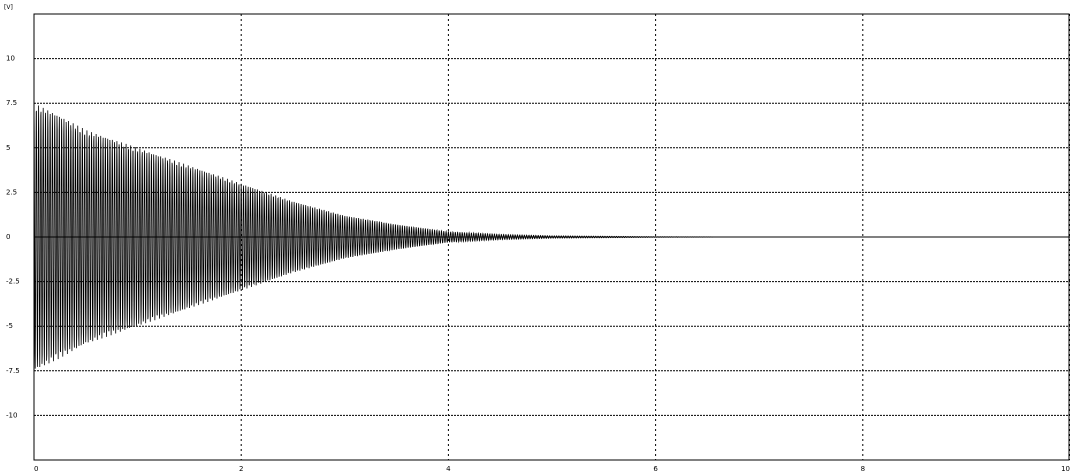  I want to click on x-tick-label: 6, so click(655, 469).